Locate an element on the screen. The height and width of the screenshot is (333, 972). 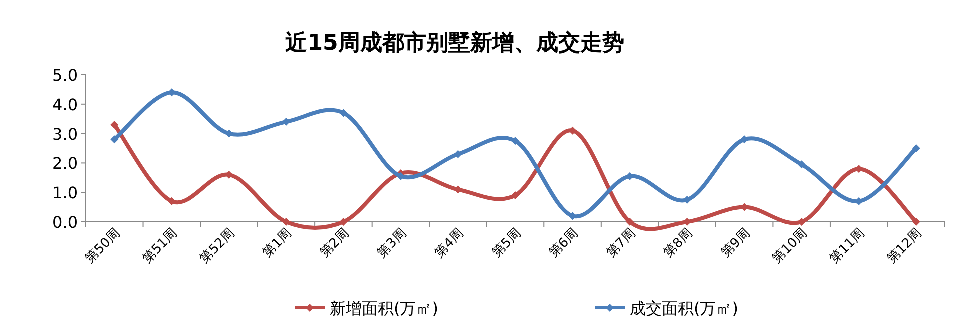
x-tick-label: 第6周 is located at coordinates (564, 244).